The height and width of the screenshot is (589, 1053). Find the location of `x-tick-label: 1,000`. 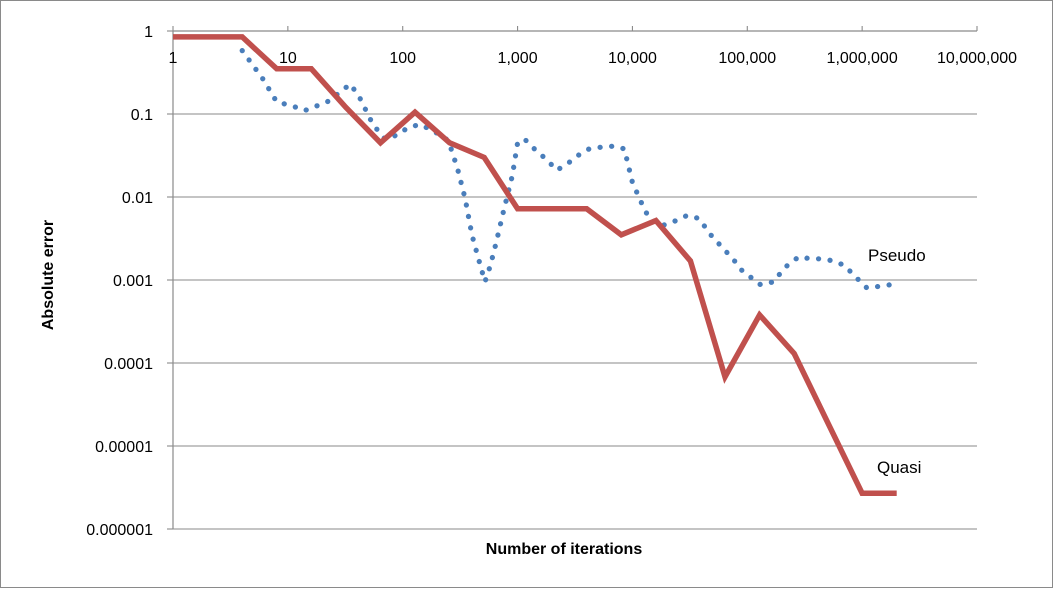

x-tick-label: 1,000 is located at coordinates (518, 58).